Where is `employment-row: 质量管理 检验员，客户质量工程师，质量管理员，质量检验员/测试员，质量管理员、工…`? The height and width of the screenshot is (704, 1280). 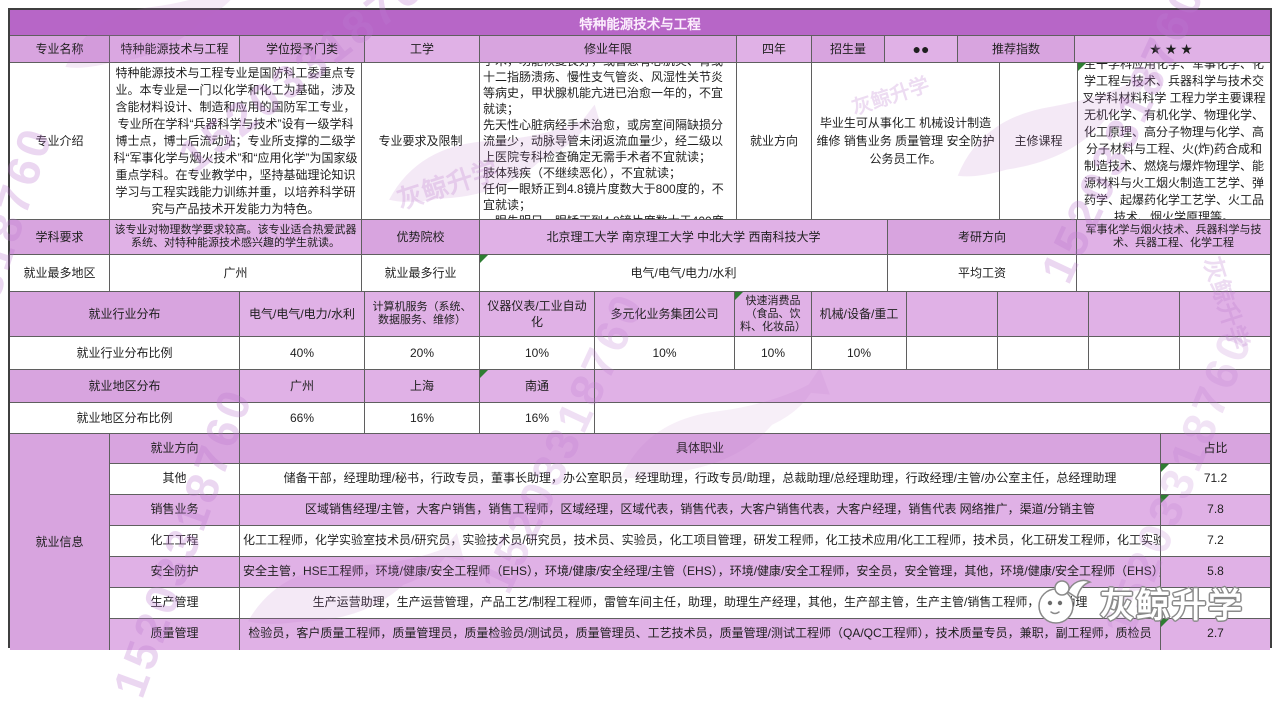
employment-row: 质量管理 检验员，客户质量工程师，质量管理员，质量检验员/测试员，质量管理员、工… is located at coordinates (690, 634).